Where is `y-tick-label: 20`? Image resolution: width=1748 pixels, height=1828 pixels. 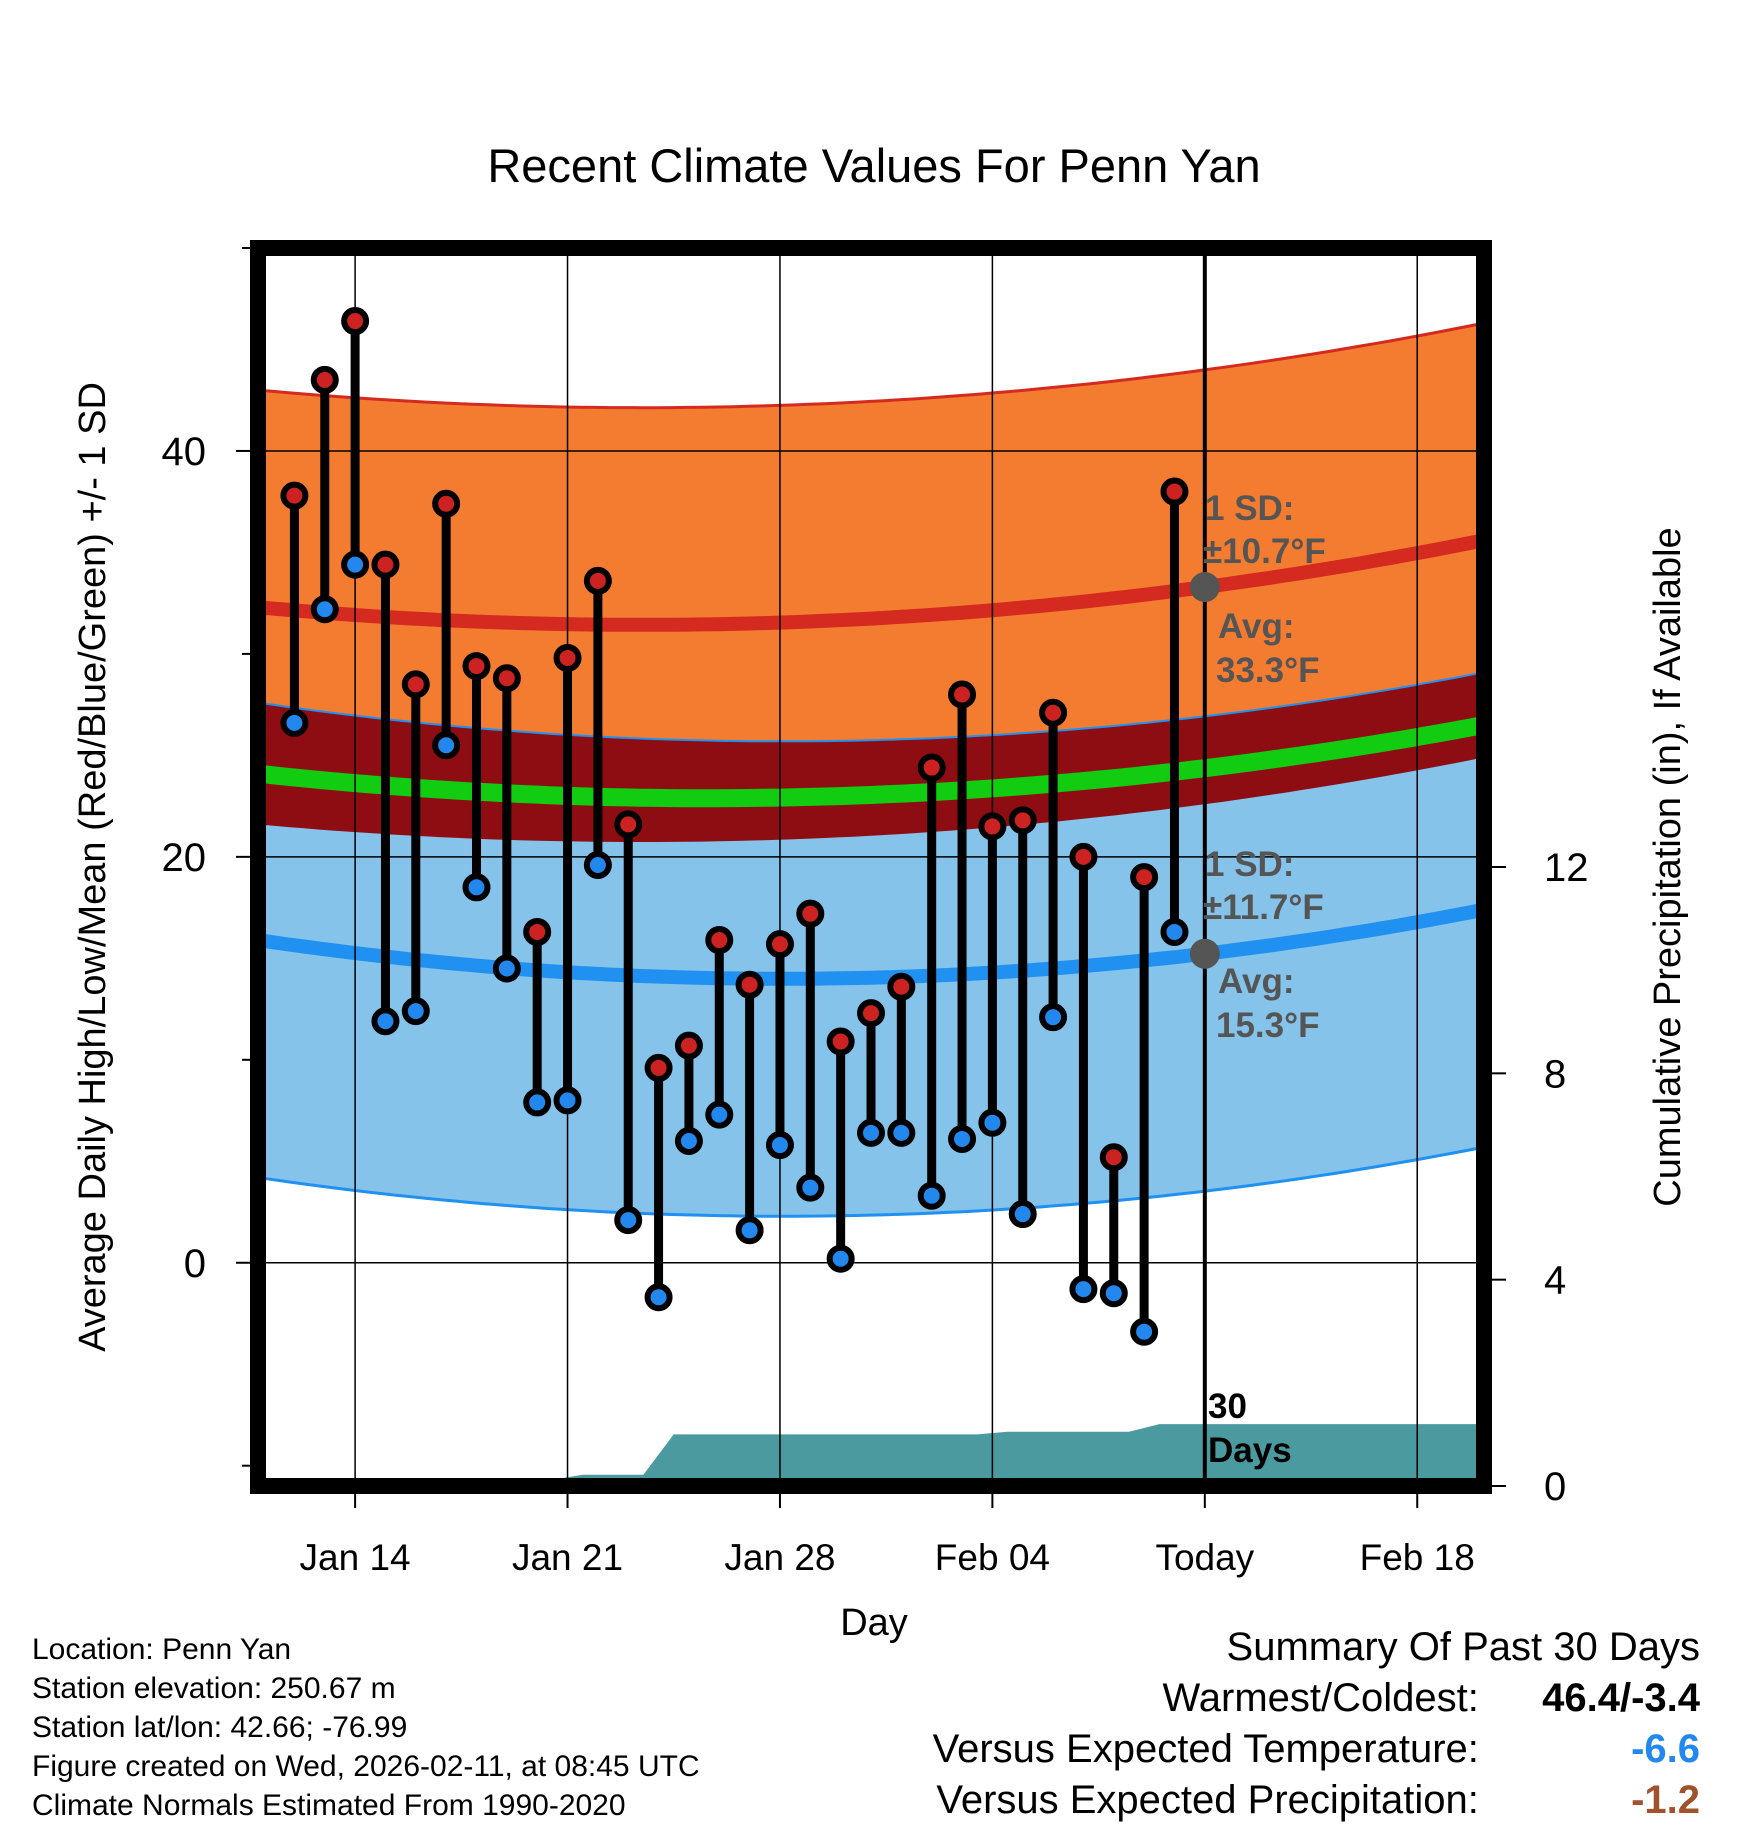
y-tick-label: 20 is located at coordinates (184, 858).